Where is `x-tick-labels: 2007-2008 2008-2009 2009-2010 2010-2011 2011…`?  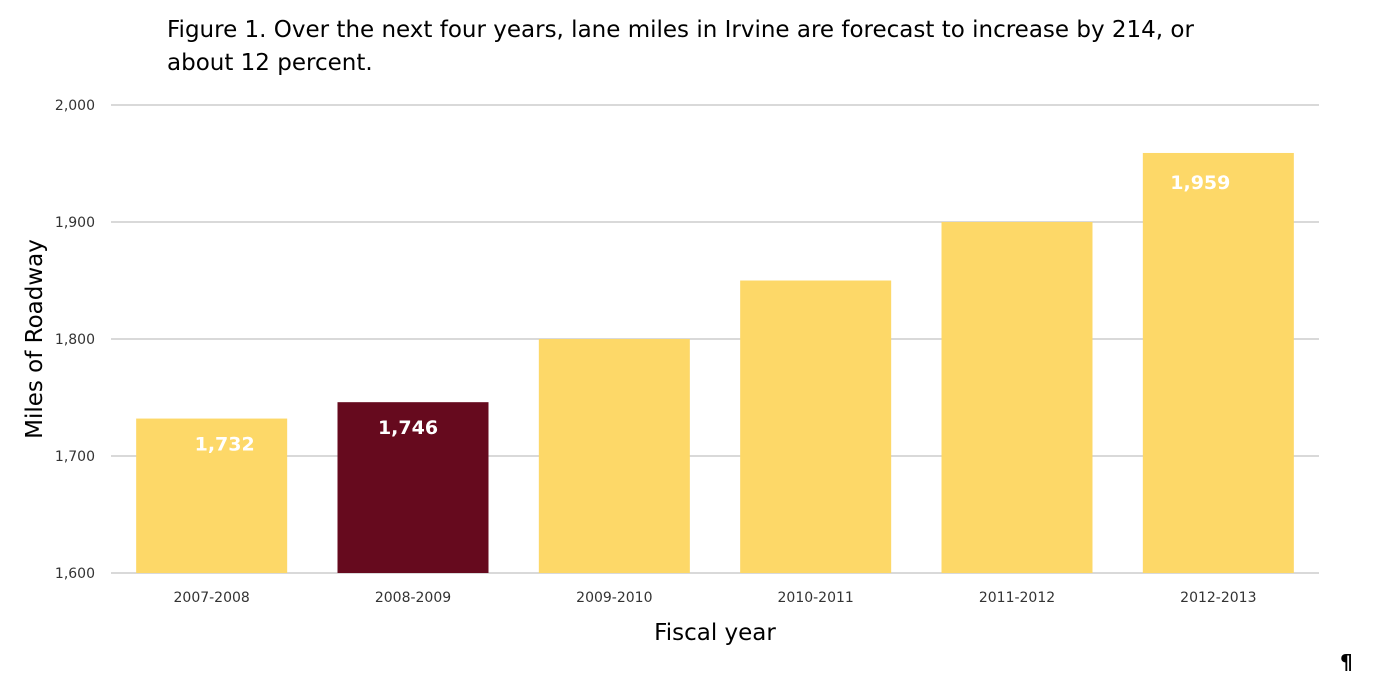 x-tick-labels: 2007-2008 2008-2009 2009-2010 2010-2011 2011… is located at coordinates (715, 598).